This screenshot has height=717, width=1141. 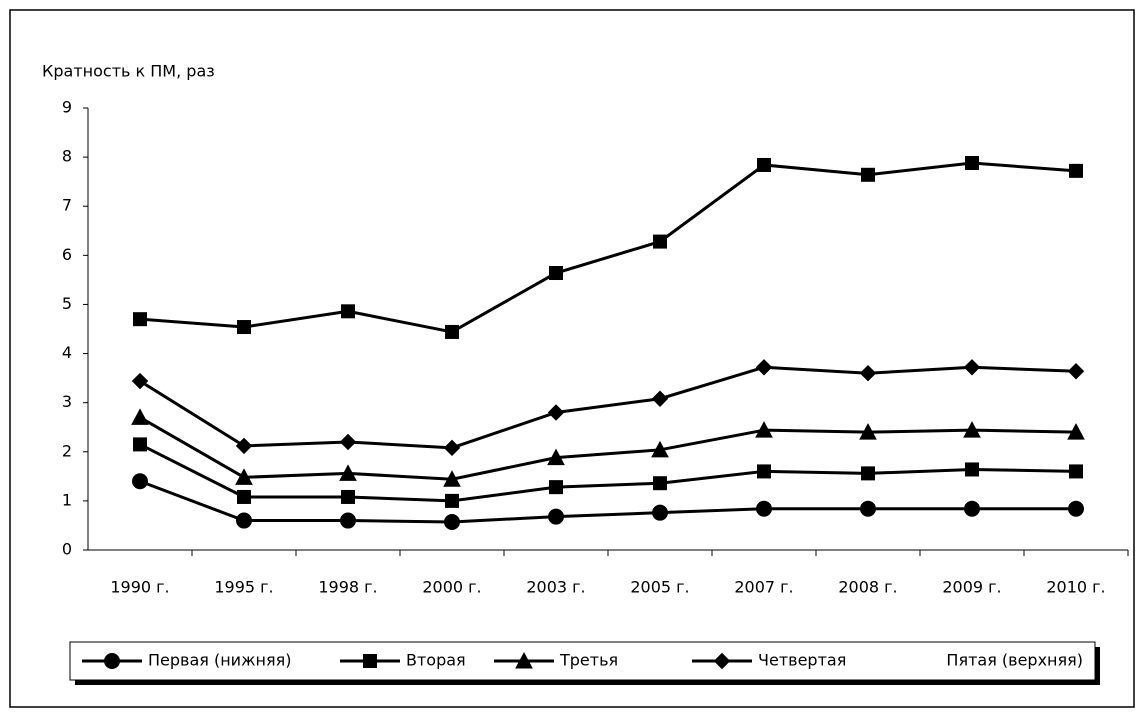 What do you see at coordinates (867, 587) in the screenshot?
I see `x-tick-label: 2008 г.` at bounding box center [867, 587].